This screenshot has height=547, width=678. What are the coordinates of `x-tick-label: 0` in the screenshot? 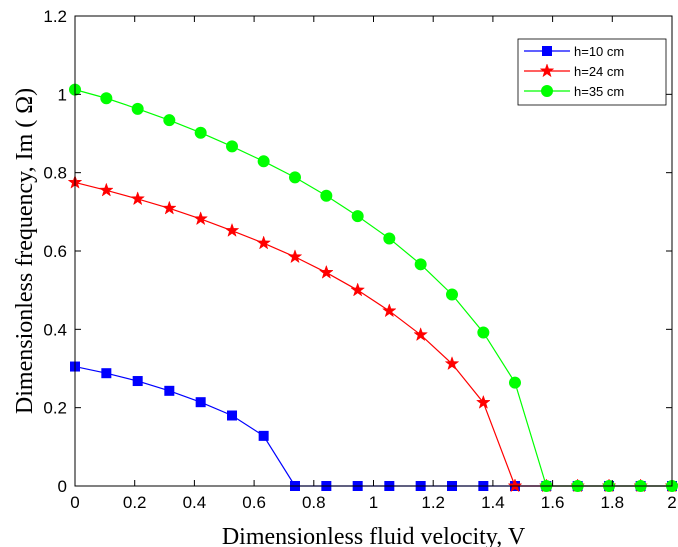 It's located at (74, 502).